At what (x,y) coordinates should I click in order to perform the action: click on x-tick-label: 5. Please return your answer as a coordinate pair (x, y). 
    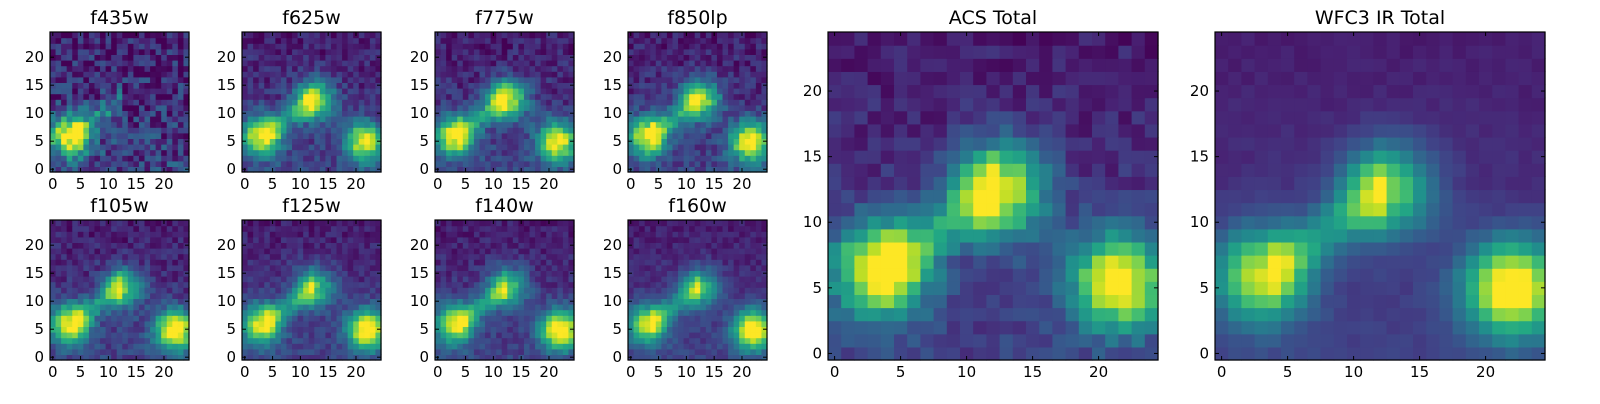
    Looking at the image, I should click on (81, 372).